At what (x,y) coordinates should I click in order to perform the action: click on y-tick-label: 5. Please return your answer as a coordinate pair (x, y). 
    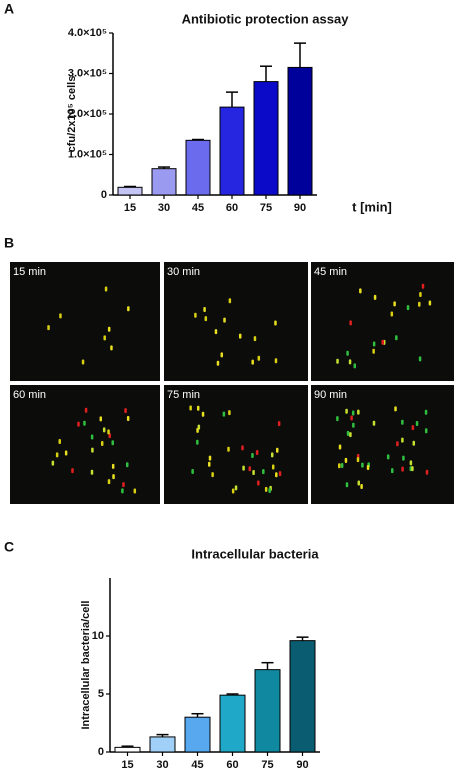
    Looking at the image, I should click on (101, 694).